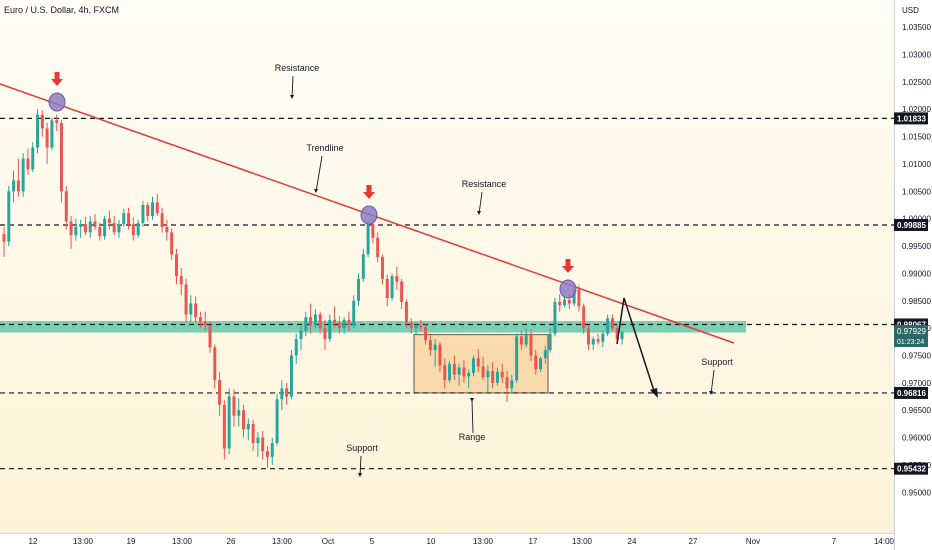 This screenshot has width=932, height=550. Describe the element at coordinates (654, 393) in the screenshot. I see `projection-arrowhead` at that location.